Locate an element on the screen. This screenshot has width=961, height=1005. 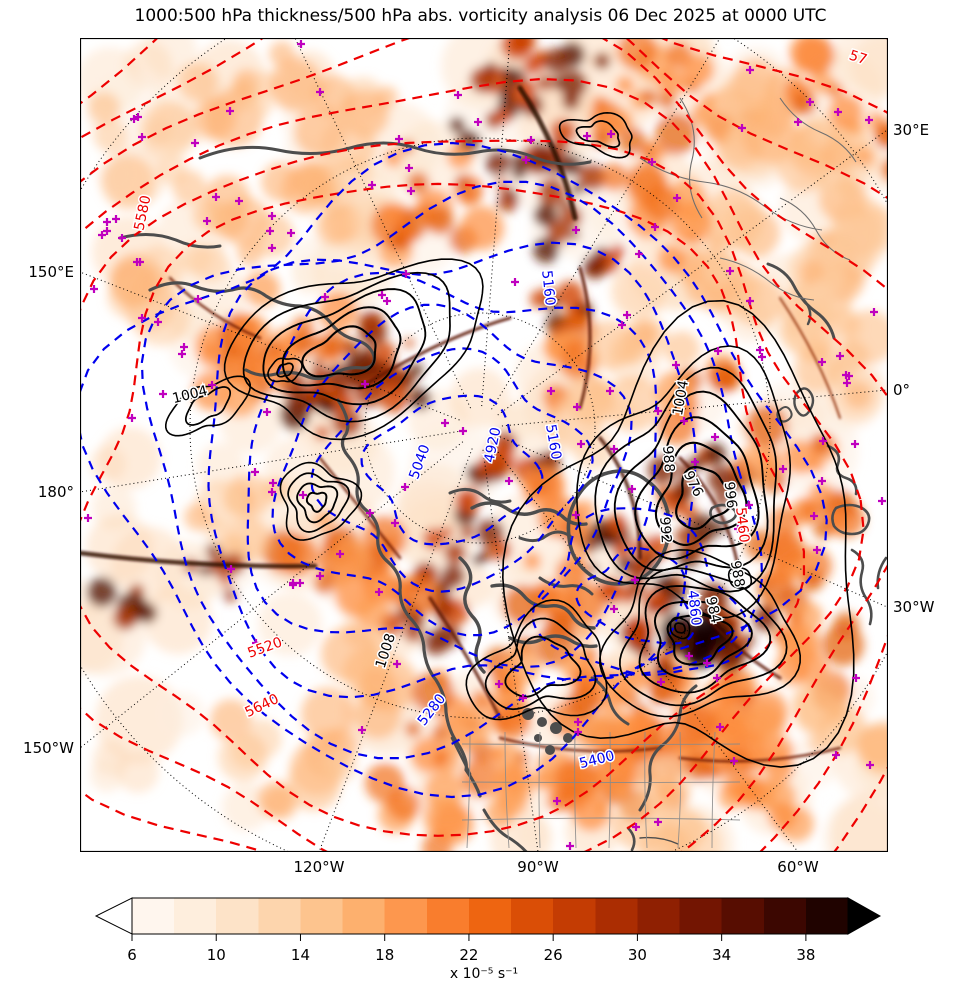
colorbar-over-arrow is located at coordinates (864, 916).